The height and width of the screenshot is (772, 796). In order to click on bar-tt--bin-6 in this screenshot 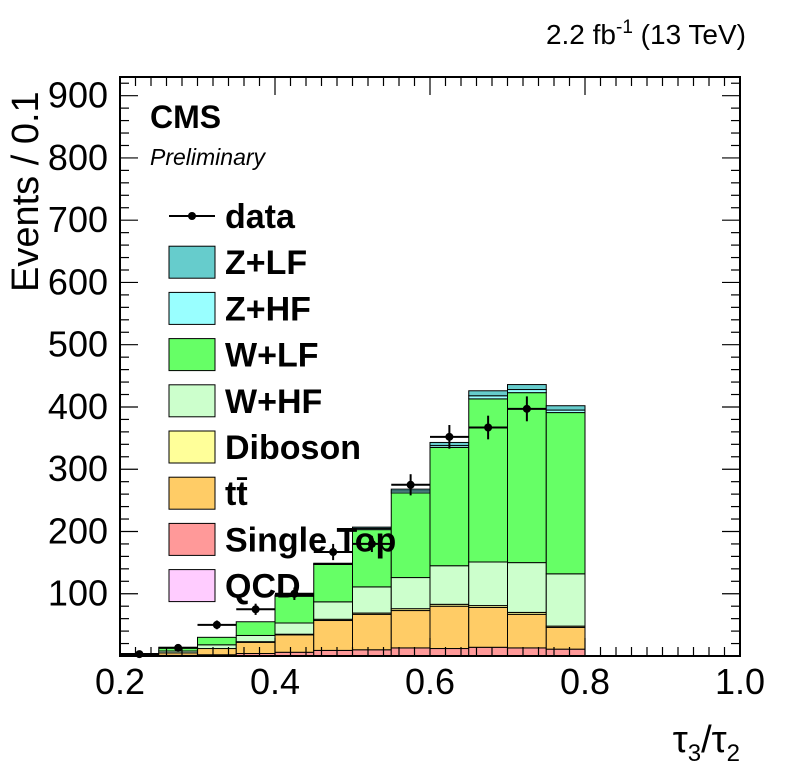, I will do `click(372, 632)`.